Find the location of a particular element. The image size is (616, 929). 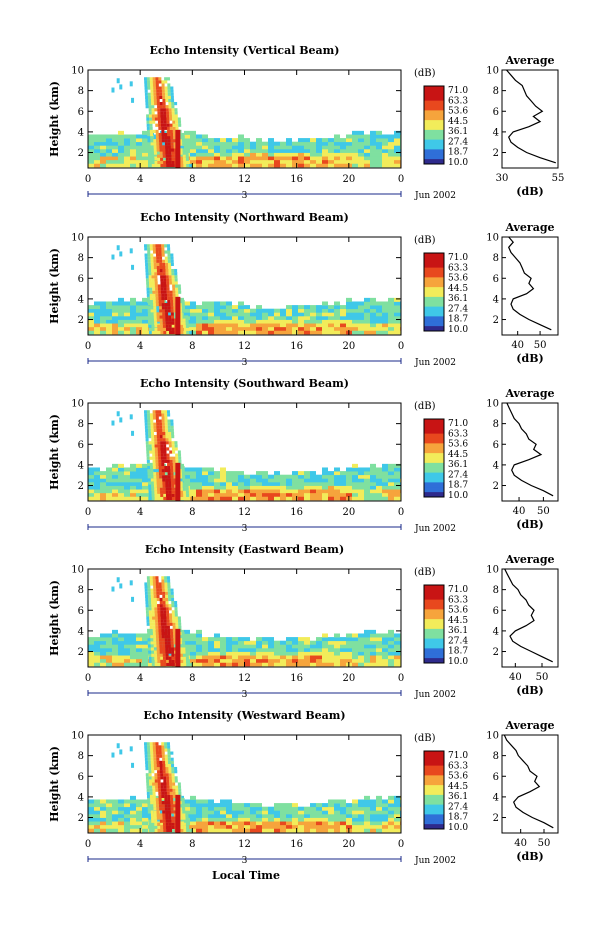

colorbar-tick-label: 36.1 is located at coordinates (458, 132).